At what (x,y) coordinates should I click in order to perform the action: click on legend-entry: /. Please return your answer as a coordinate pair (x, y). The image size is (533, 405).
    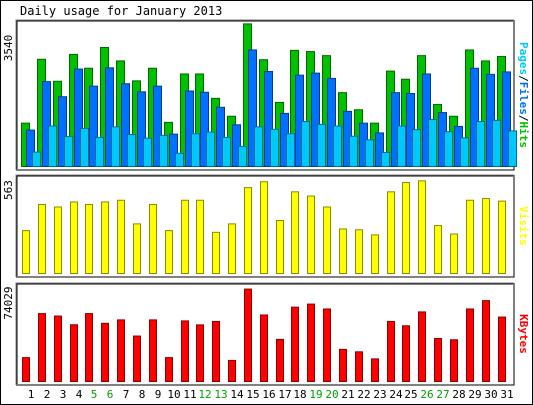
    Looking at the image, I should click on (523, 118).